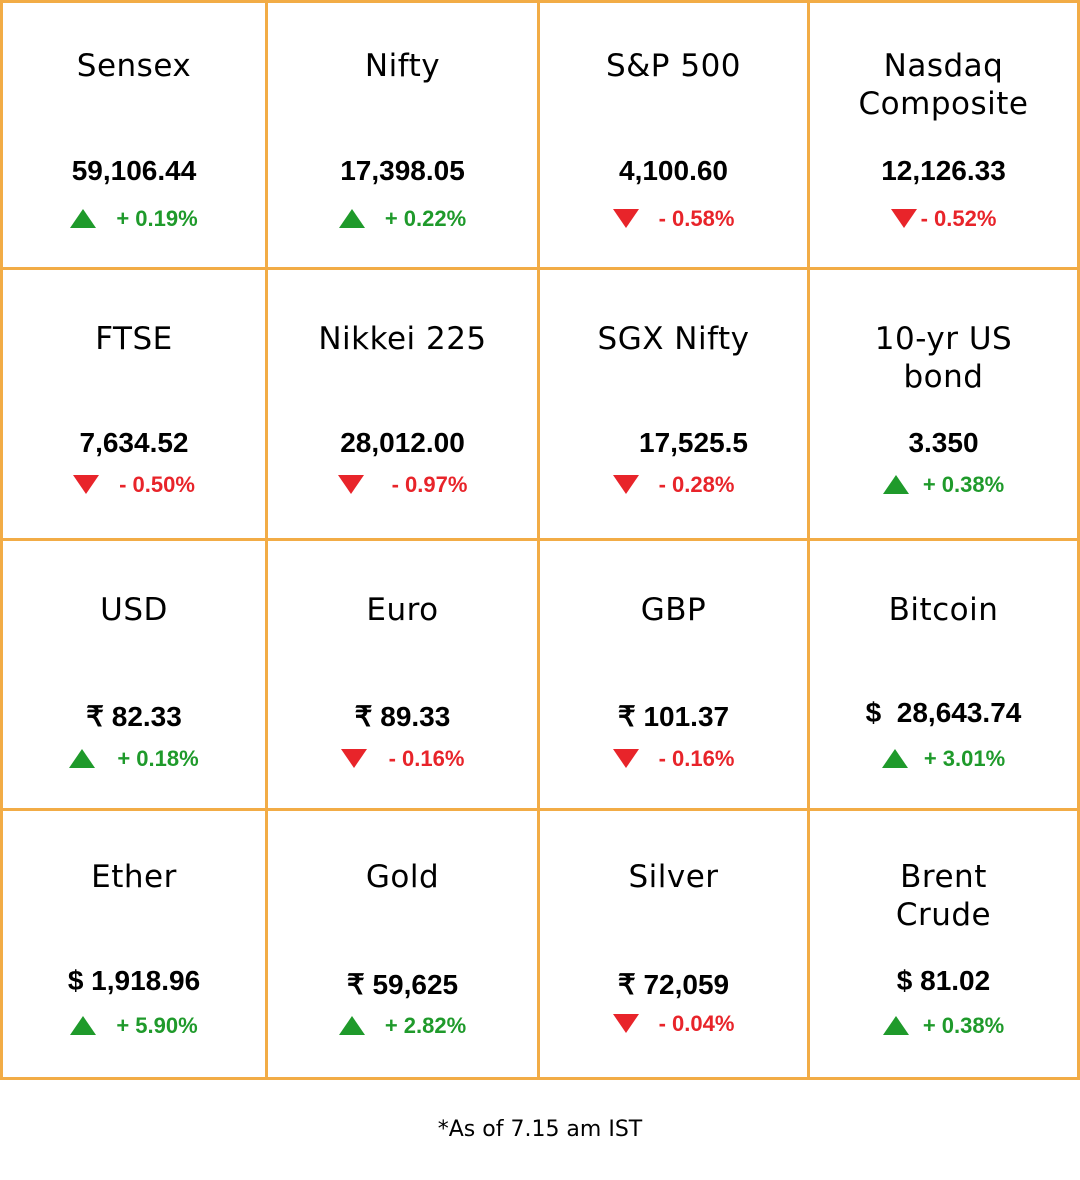 The image size is (1080, 1180). Describe the element at coordinates (943, 358) in the screenshot. I see `tile-name: 10-yr US bond` at that location.